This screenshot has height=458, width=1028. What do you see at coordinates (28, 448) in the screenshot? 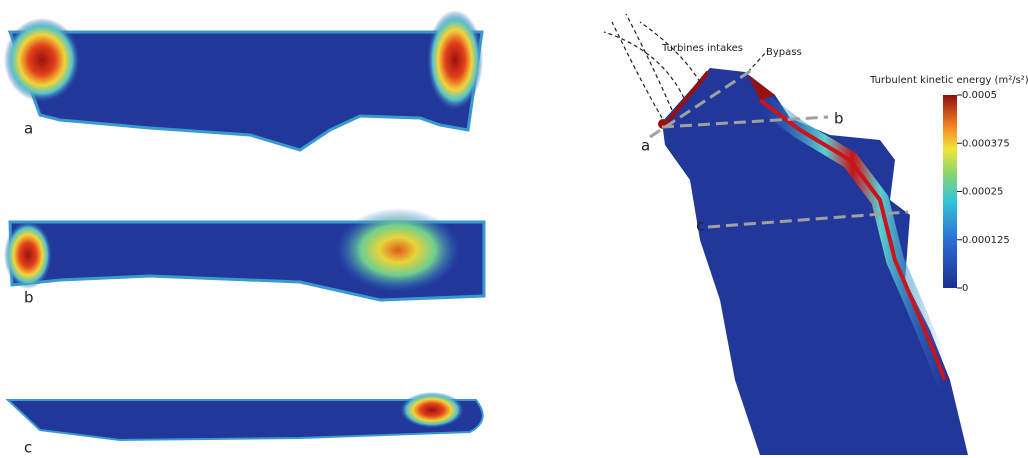
I see `panel-label: c` at bounding box center [28, 448].